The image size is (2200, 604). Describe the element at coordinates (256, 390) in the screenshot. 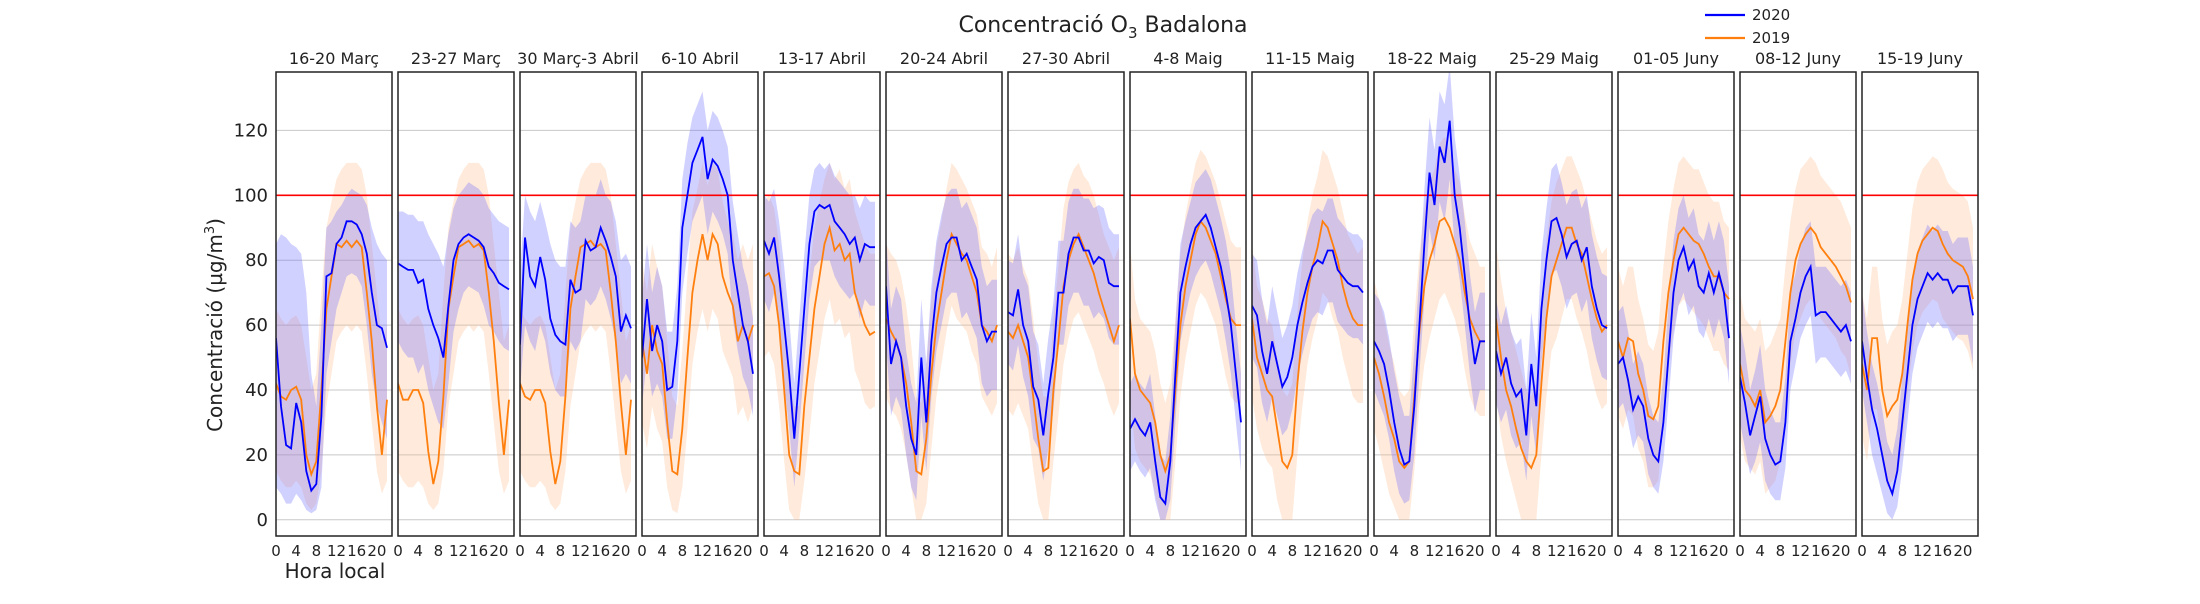

I see `y-tick-label: 40` at that location.